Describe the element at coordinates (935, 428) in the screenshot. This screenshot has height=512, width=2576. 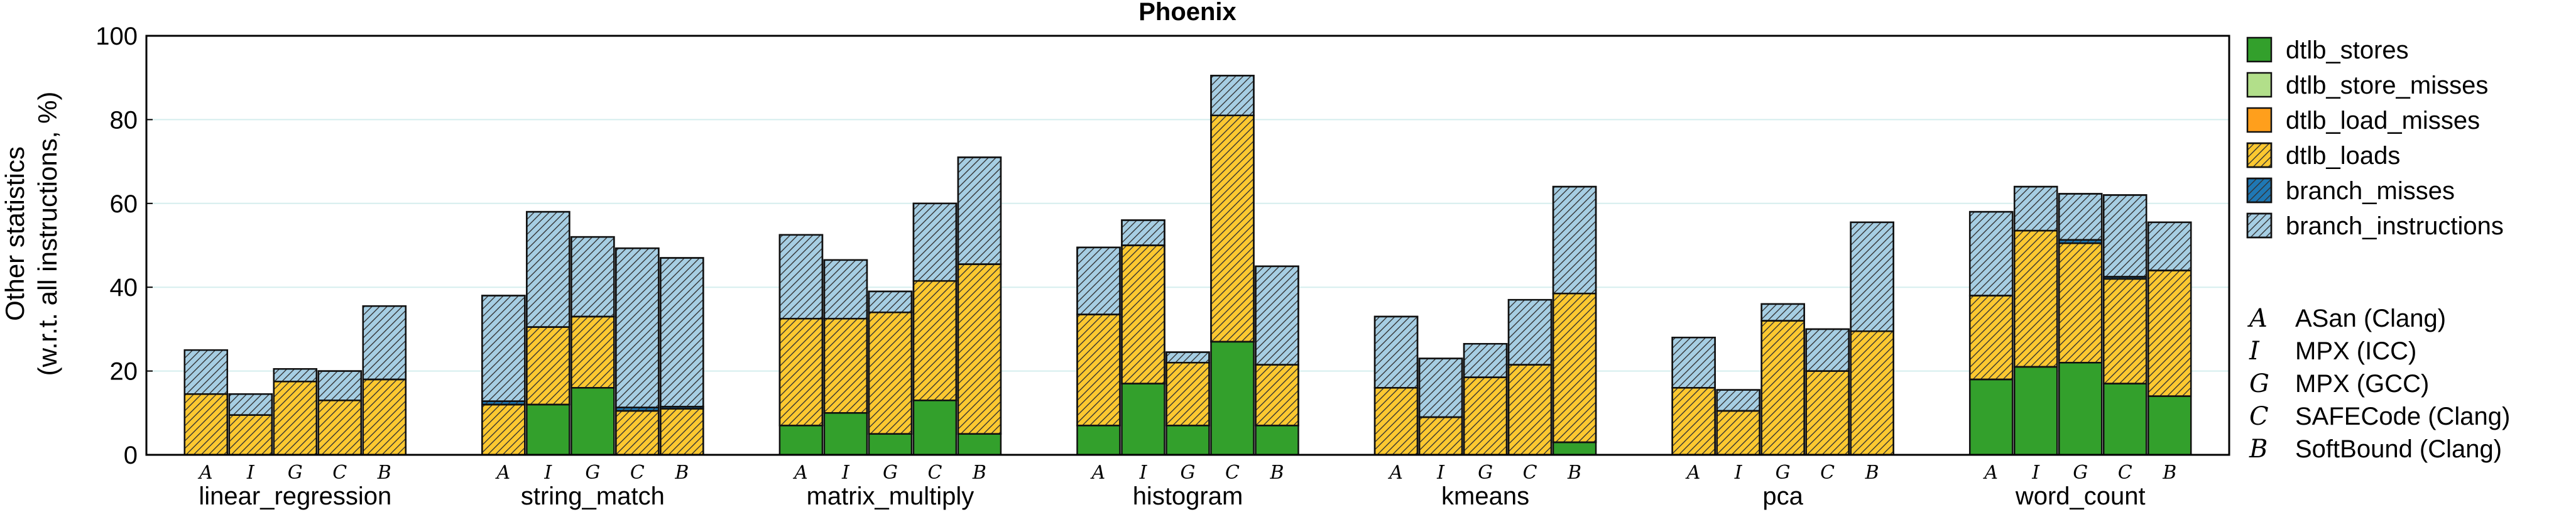
I see `bar-matrix_multiply-C-dtlb_stores` at that location.